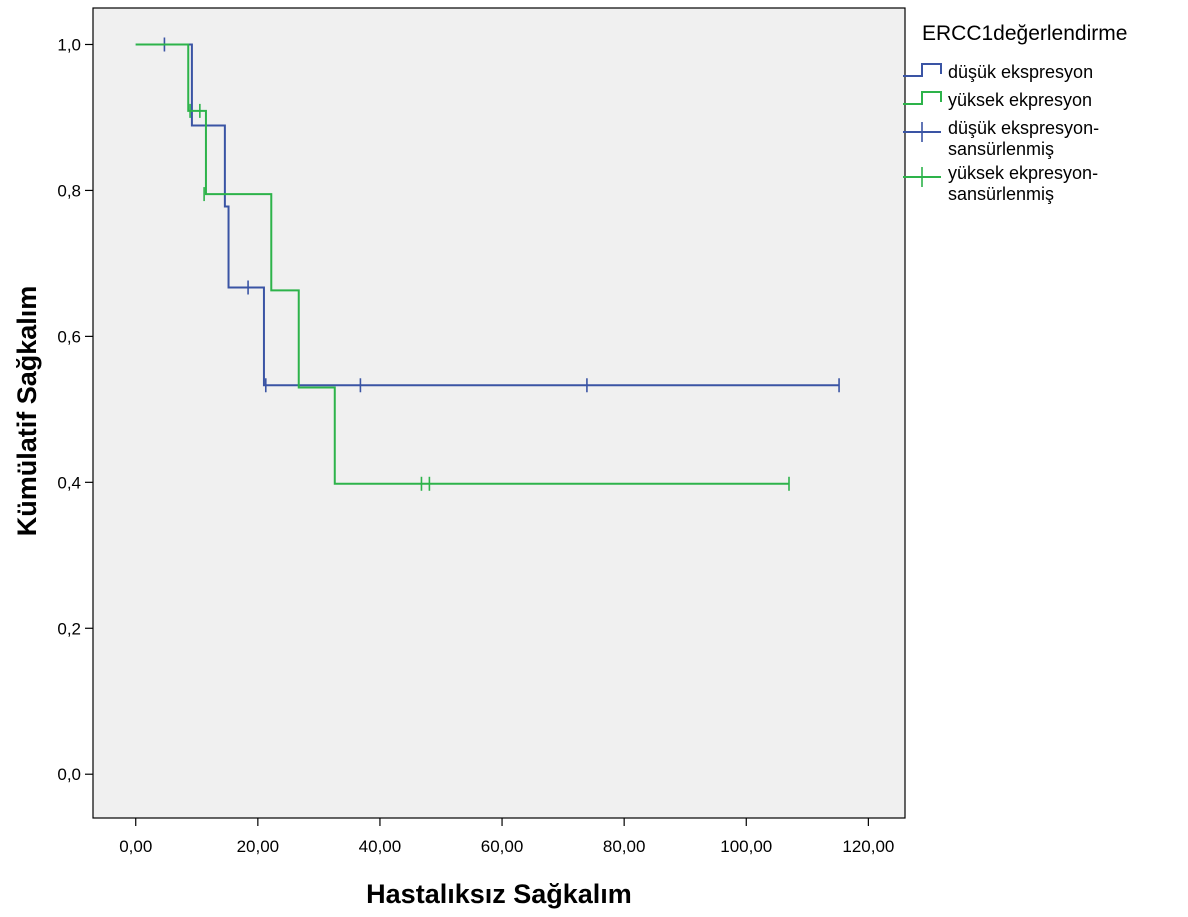  I want to click on legend-entry-3: düşük ekspresyon-sansürlenmiş, so click(1001, 138).